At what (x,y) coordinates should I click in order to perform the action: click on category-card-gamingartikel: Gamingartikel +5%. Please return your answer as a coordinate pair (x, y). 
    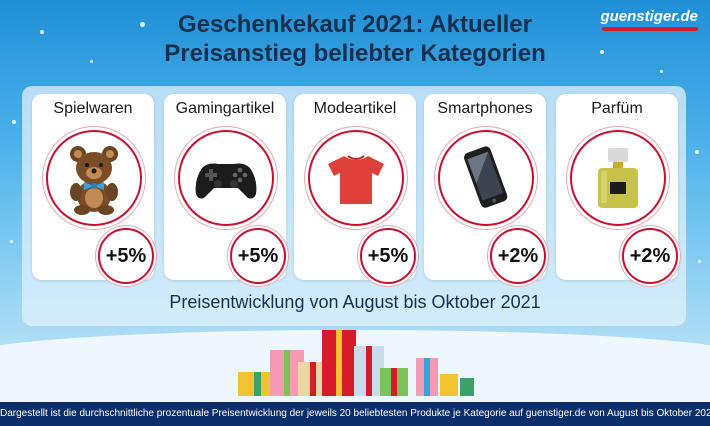
    Looking at the image, I should click on (225, 189).